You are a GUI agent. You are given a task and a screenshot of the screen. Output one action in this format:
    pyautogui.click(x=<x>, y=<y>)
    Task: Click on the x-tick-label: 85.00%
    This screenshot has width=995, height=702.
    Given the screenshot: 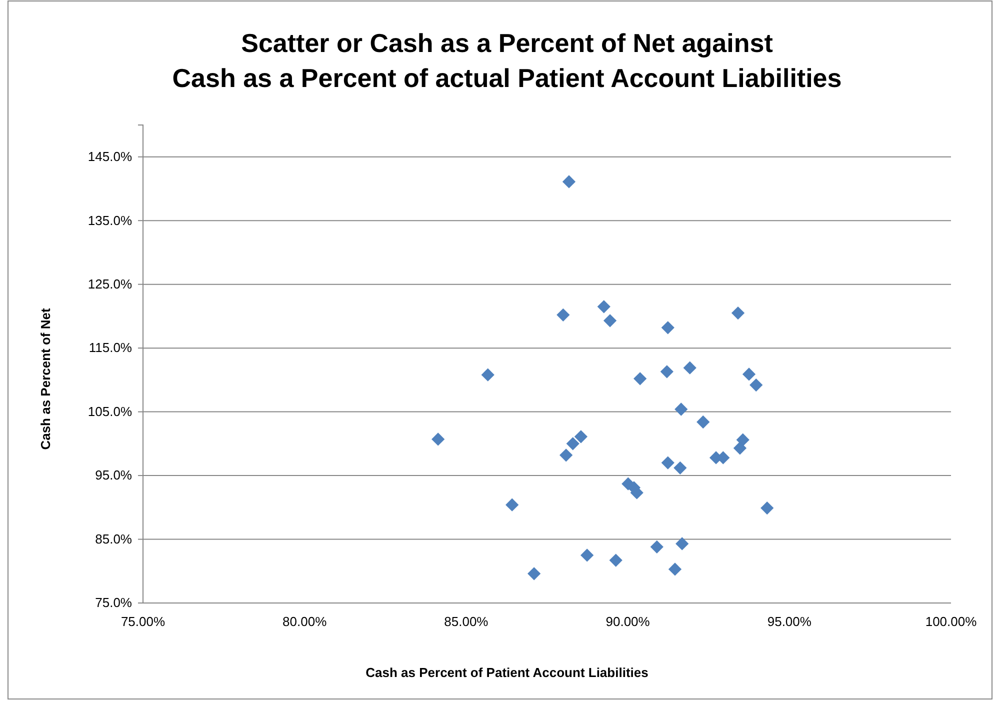 What is the action you would take?
    pyautogui.click(x=466, y=622)
    